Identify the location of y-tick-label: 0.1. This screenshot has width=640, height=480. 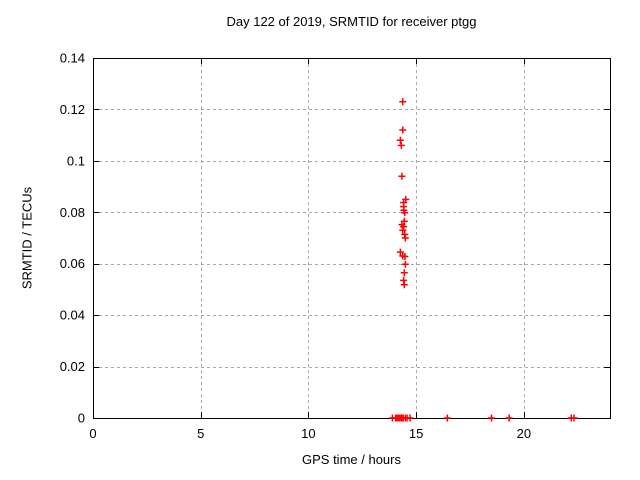
(76, 160).